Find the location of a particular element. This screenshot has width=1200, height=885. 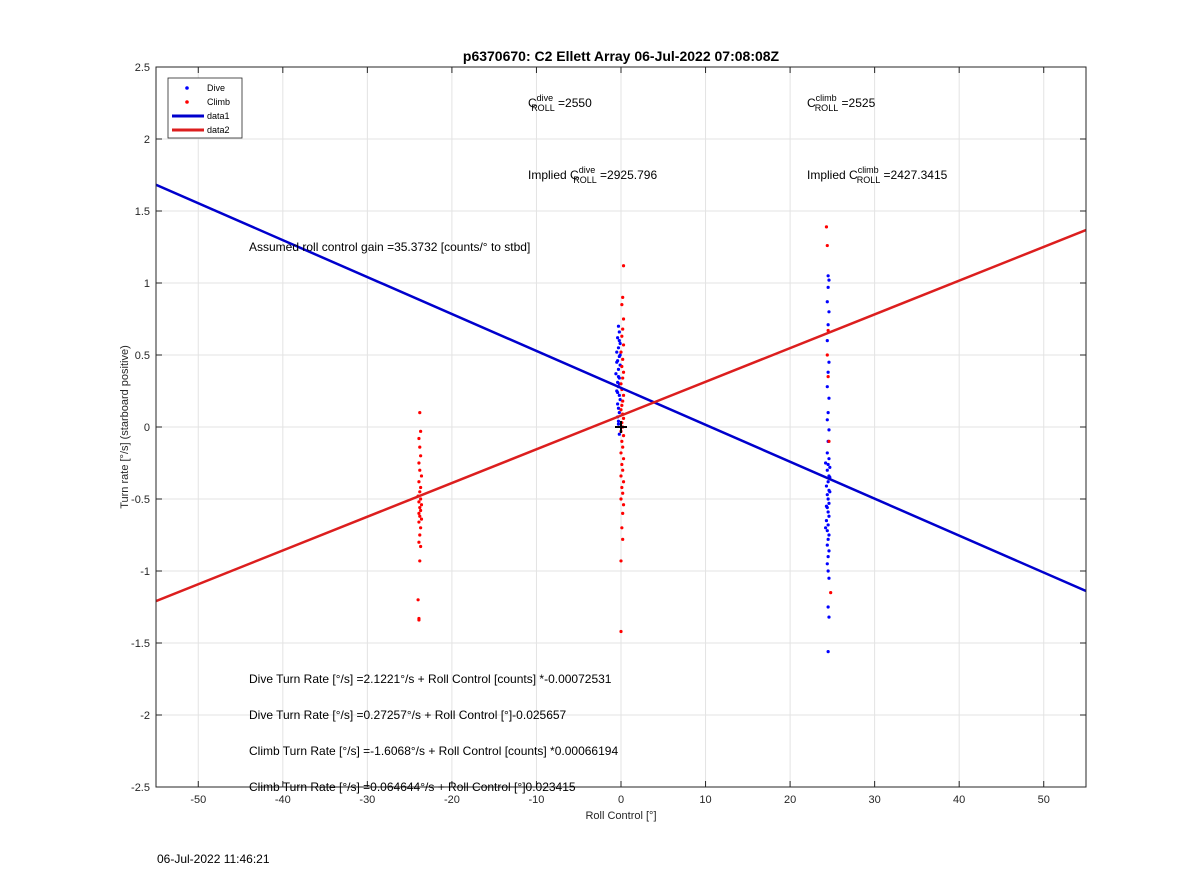

x-tick-label: -40 is located at coordinates (283, 800).